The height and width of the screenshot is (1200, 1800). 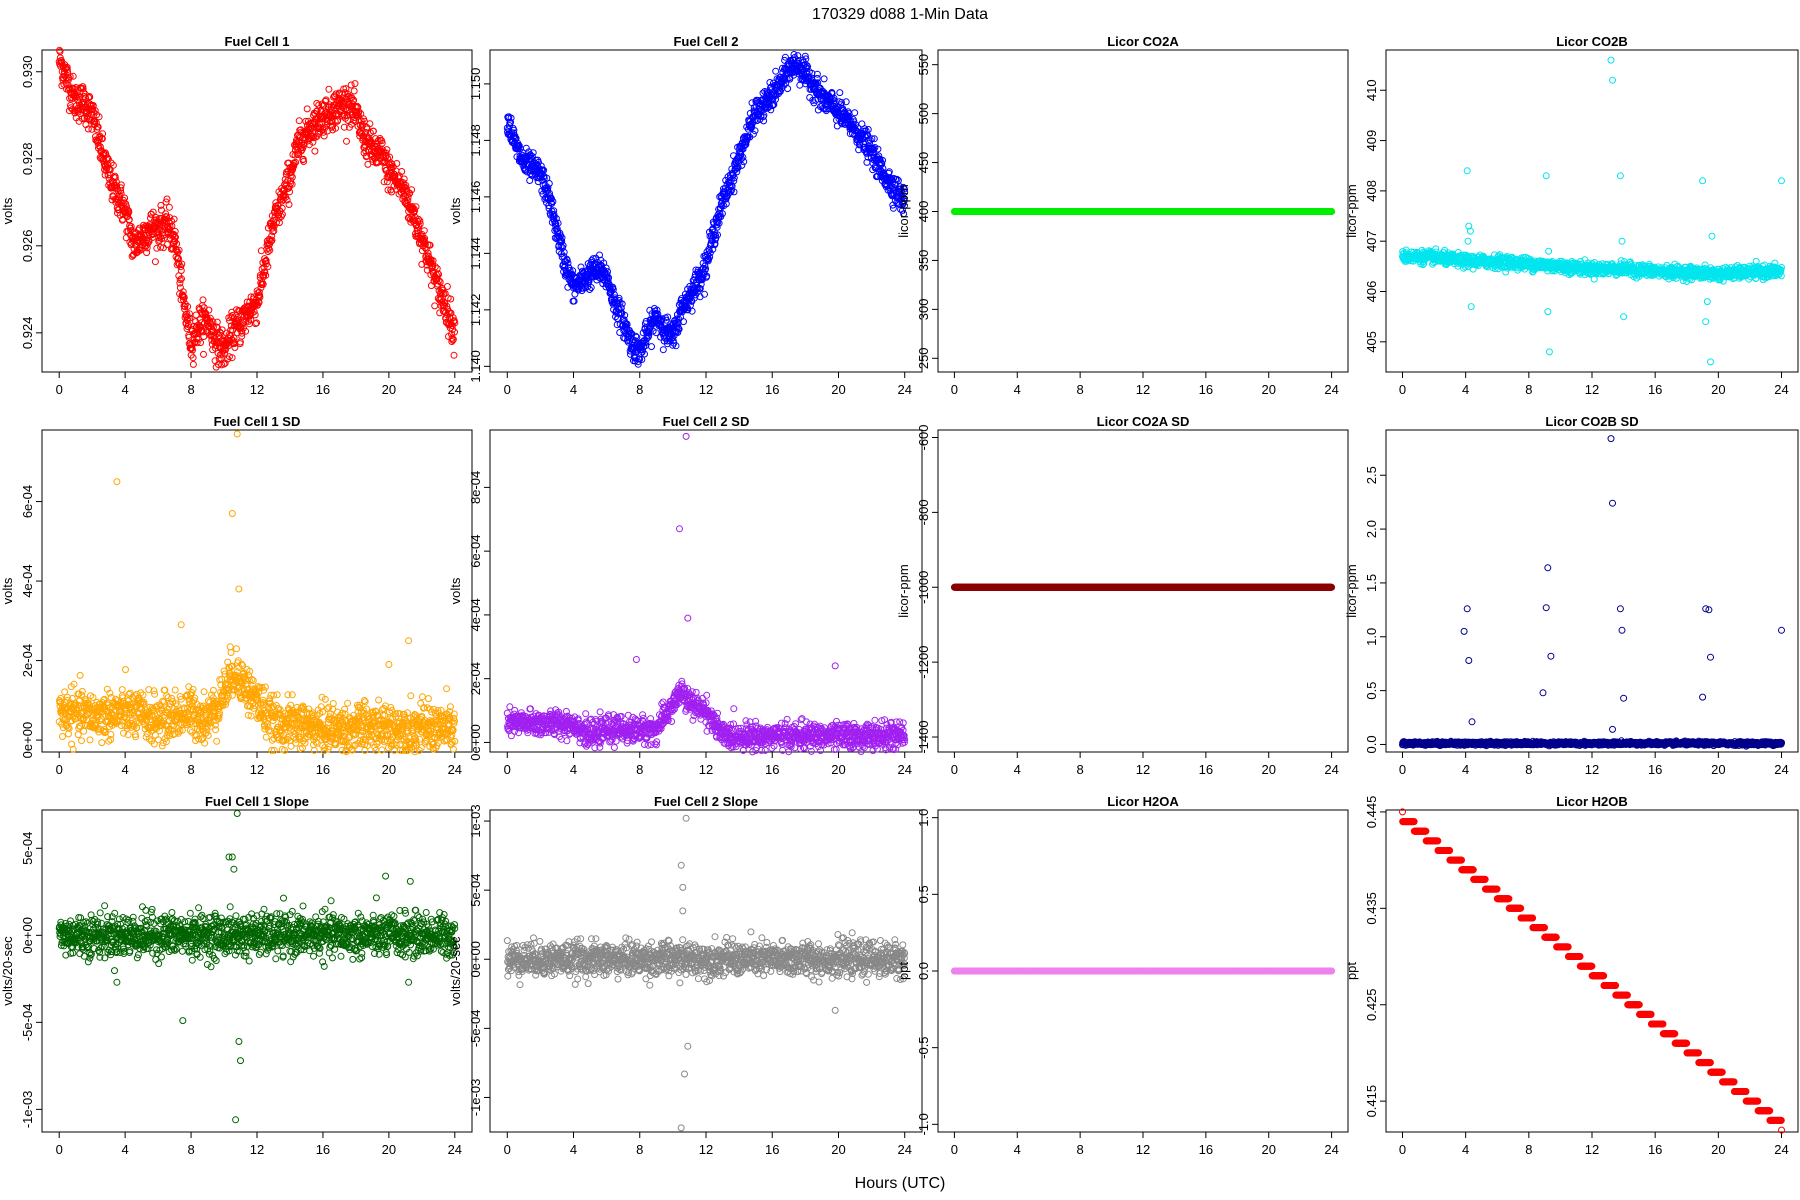 What do you see at coordinates (923, 358) in the screenshot?
I see `y-tick-label: 250` at bounding box center [923, 358].